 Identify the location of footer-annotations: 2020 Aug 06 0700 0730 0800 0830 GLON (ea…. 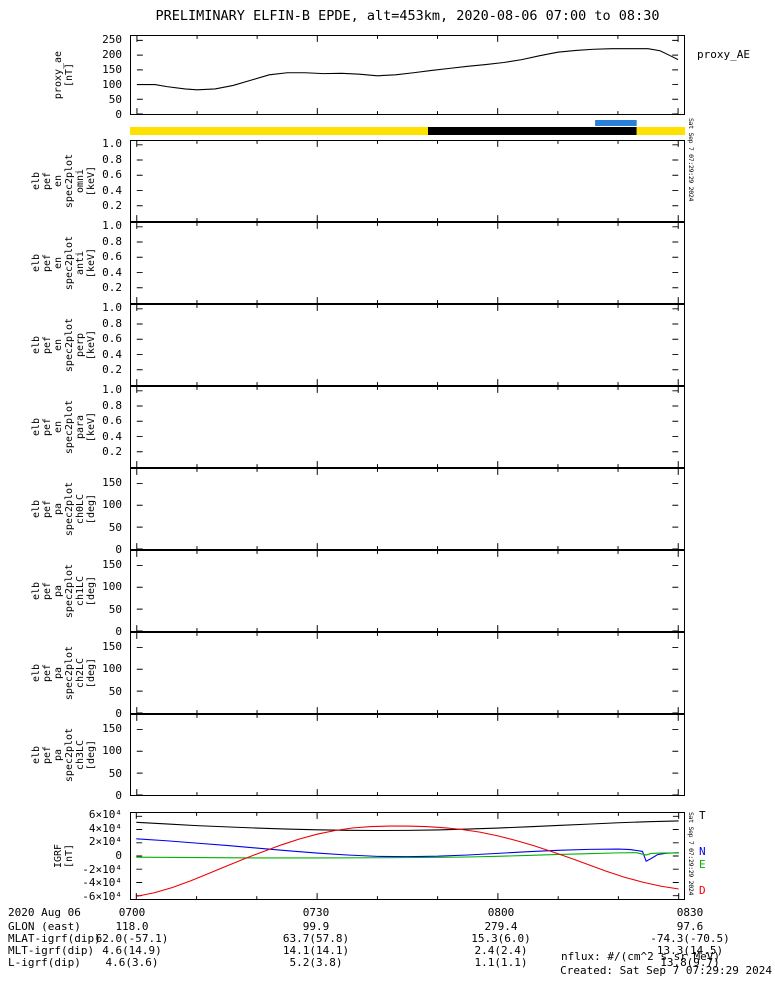
(387, 952).